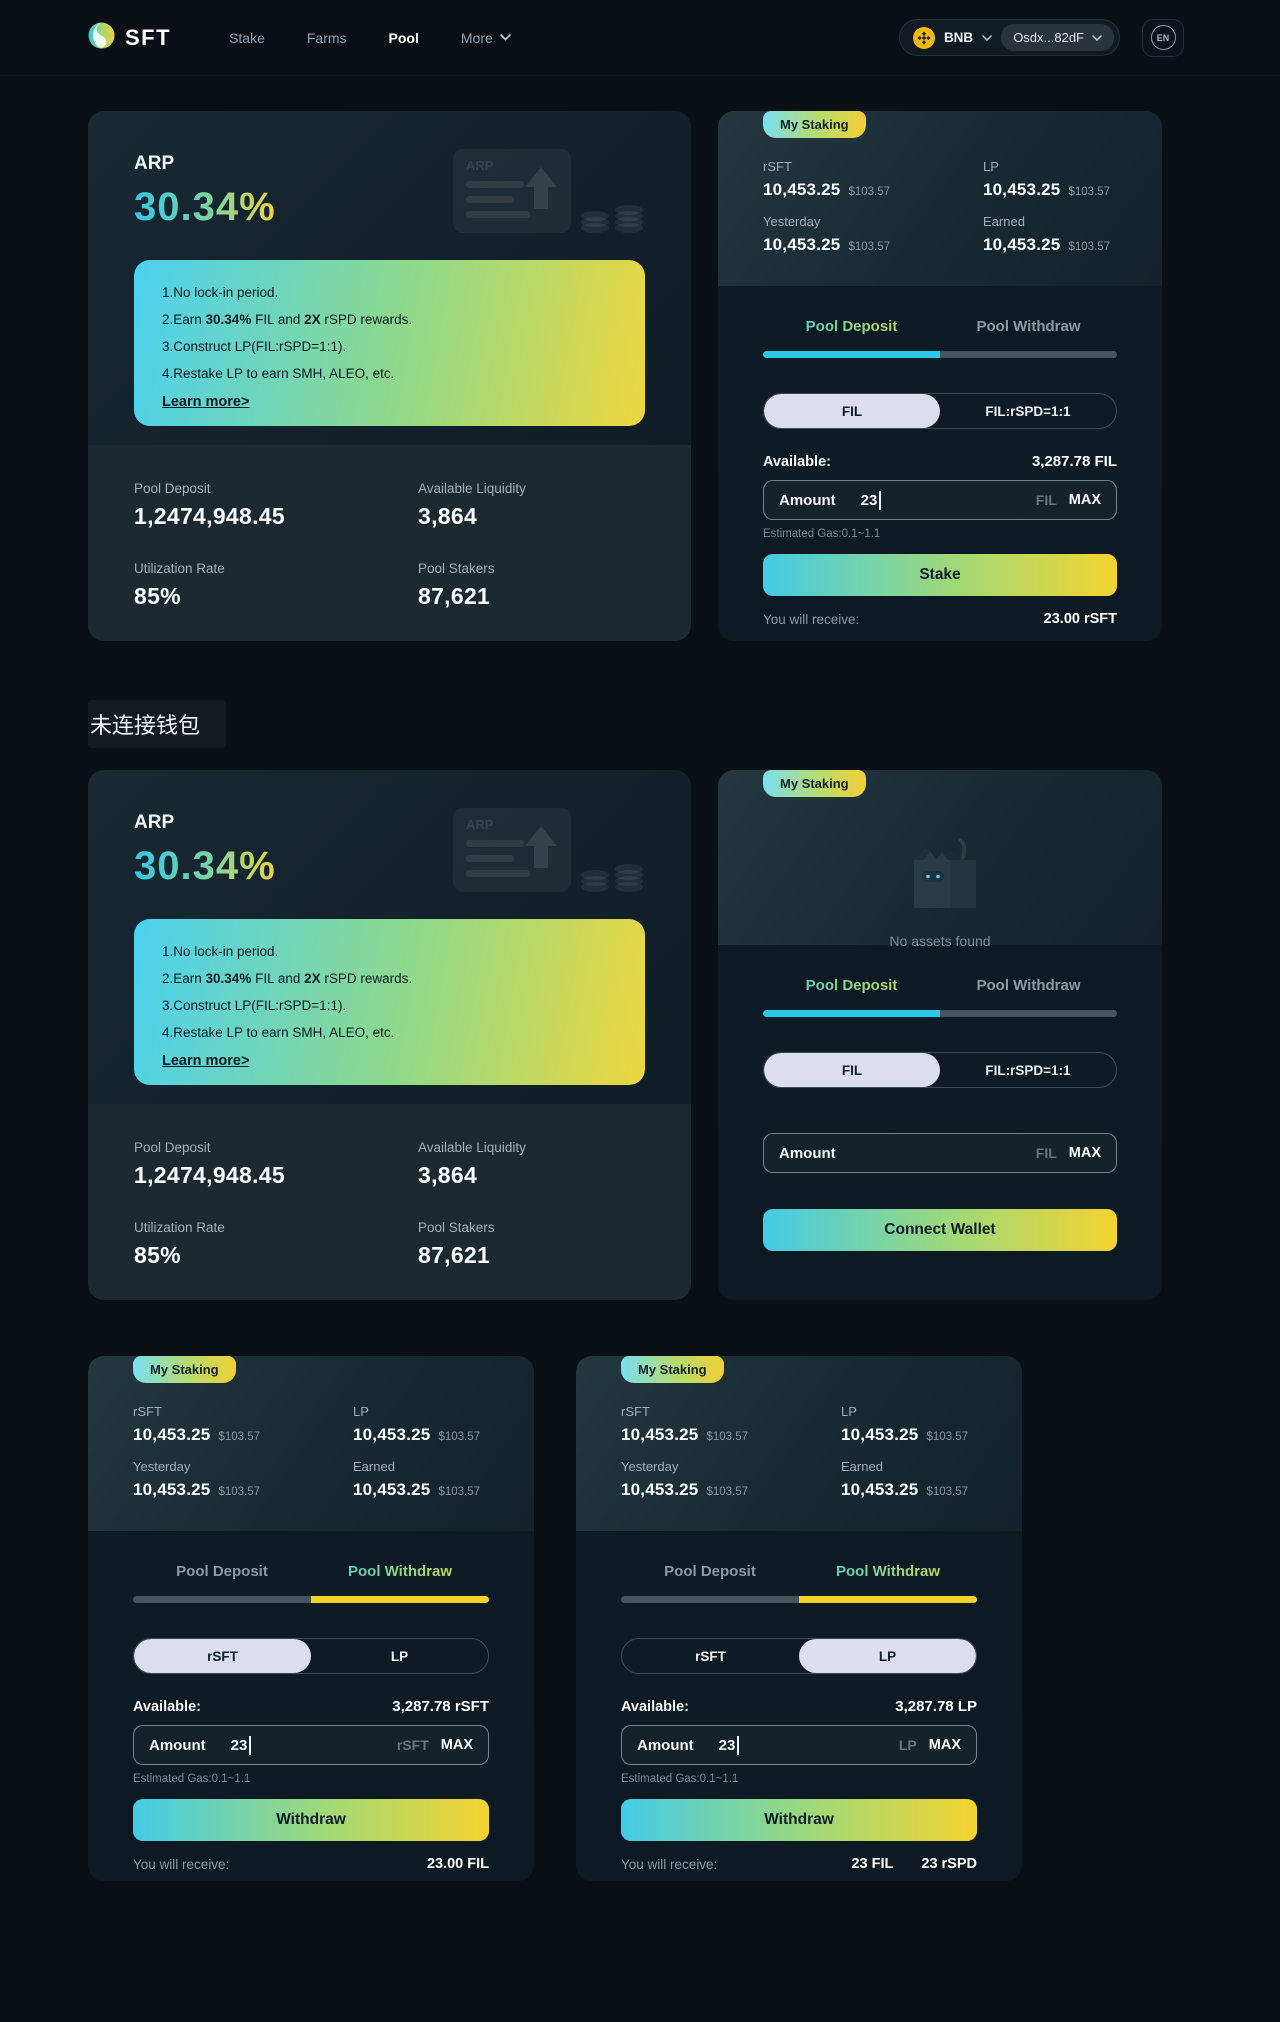  Describe the element at coordinates (389, 1035) in the screenshot. I see `arp-info-card: ARP 30.34% ARP` at that location.